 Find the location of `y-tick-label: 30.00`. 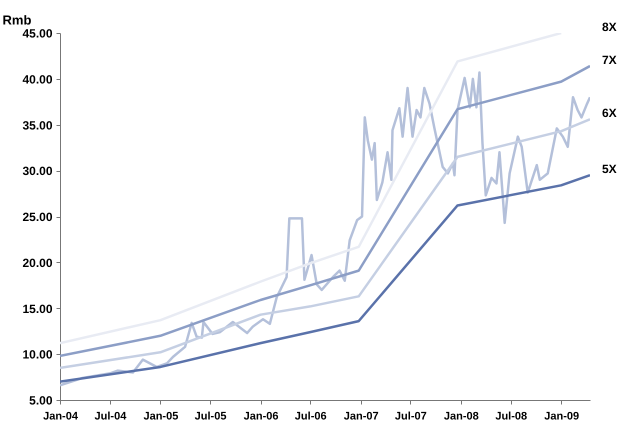

y-tick-label: 30.00 is located at coordinates (37, 171).